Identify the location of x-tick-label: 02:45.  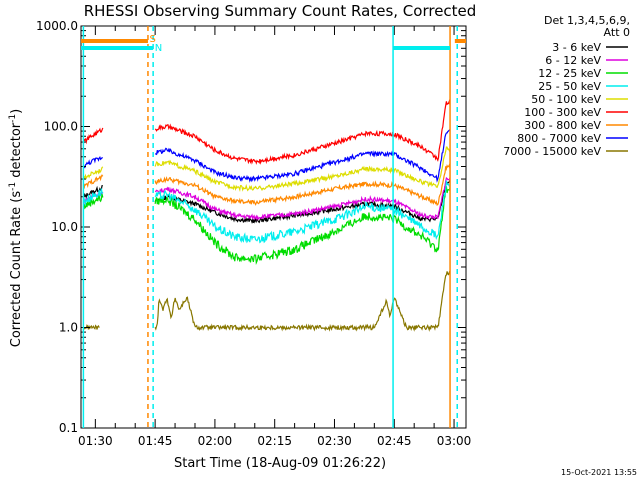
(394, 441).